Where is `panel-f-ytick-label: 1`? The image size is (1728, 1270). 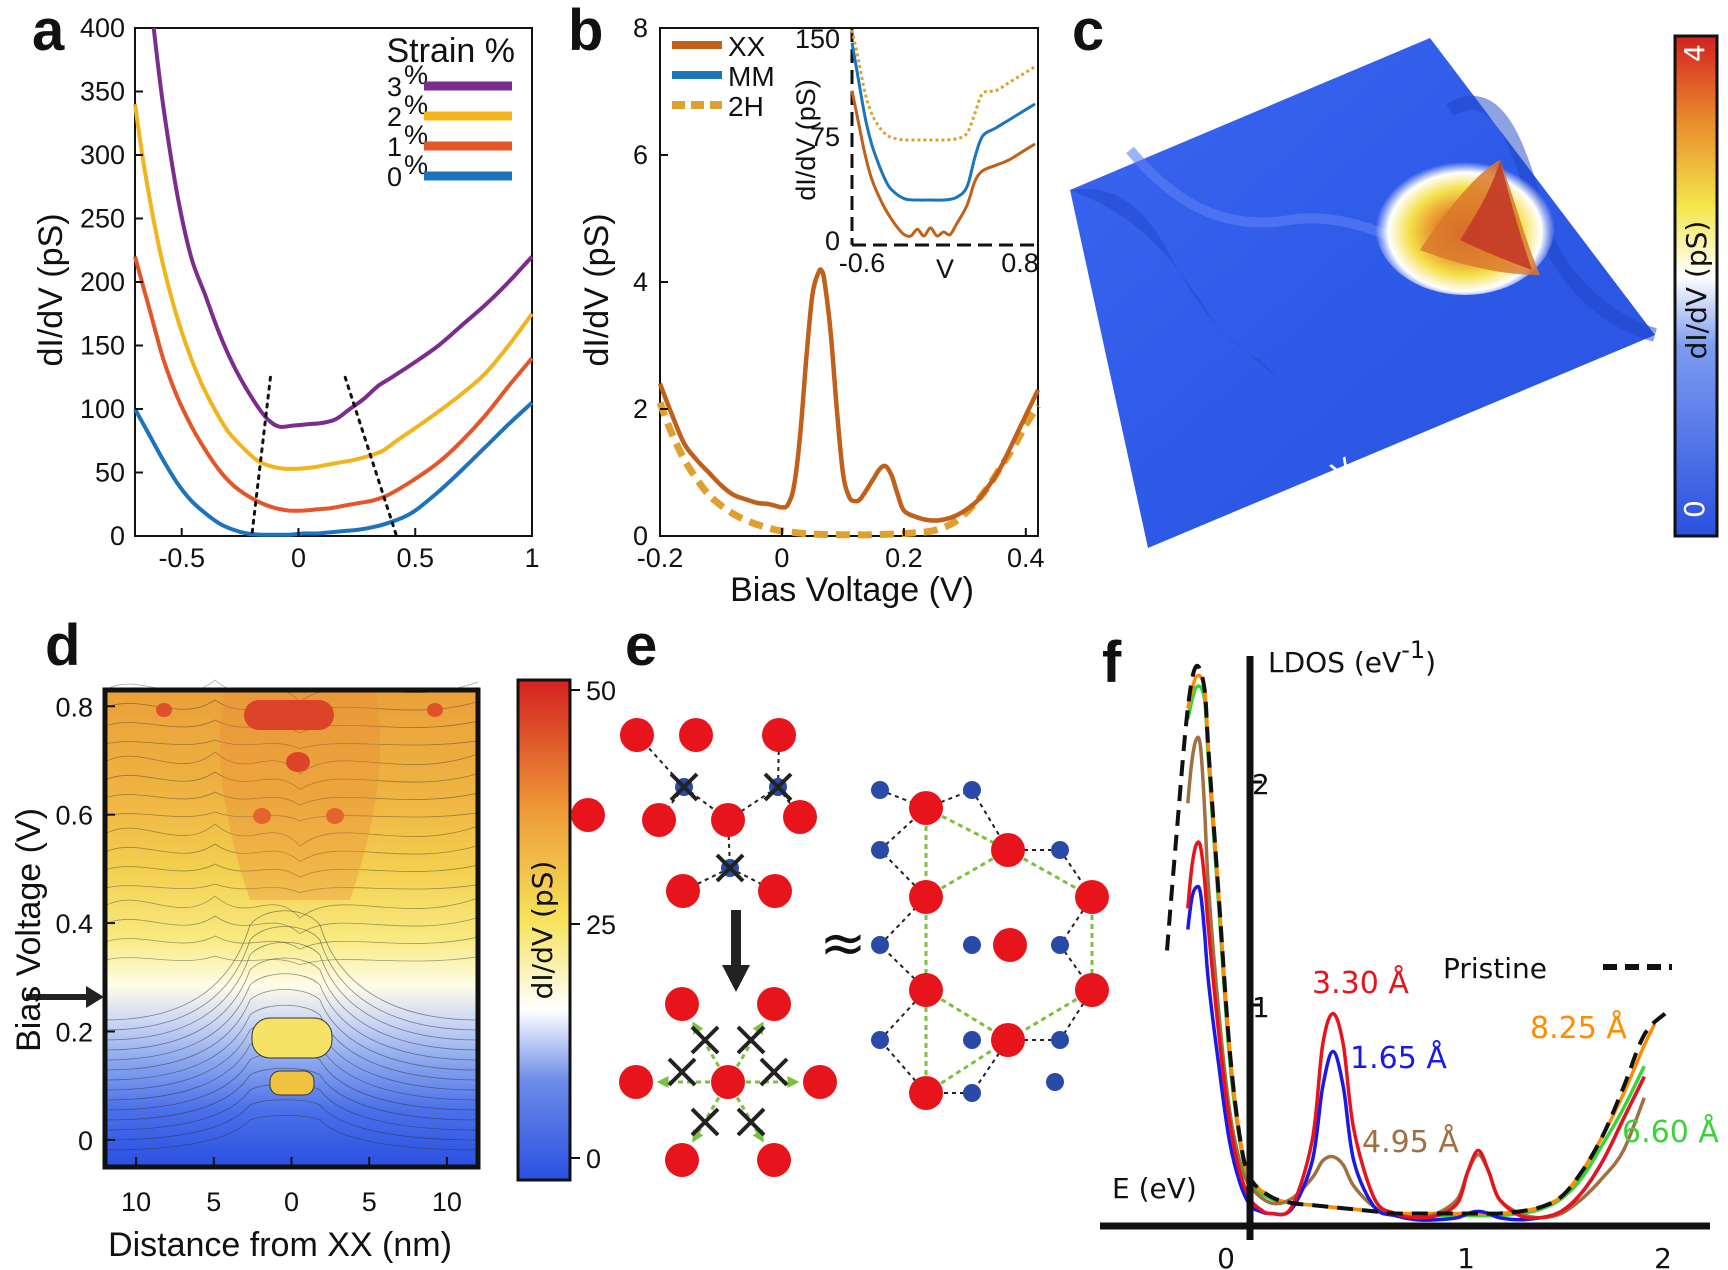
panel-f-ytick-label: 1 is located at coordinates (1261, 1007).